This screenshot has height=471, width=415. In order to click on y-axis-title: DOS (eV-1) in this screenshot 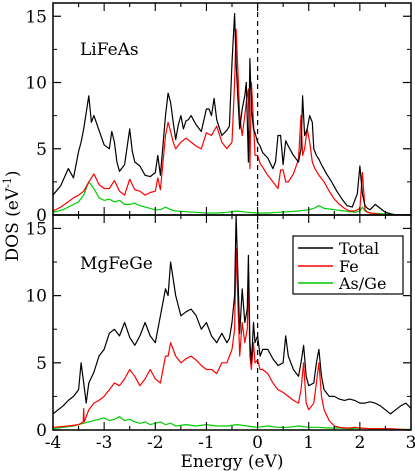, I will do `click(12, 216)`.